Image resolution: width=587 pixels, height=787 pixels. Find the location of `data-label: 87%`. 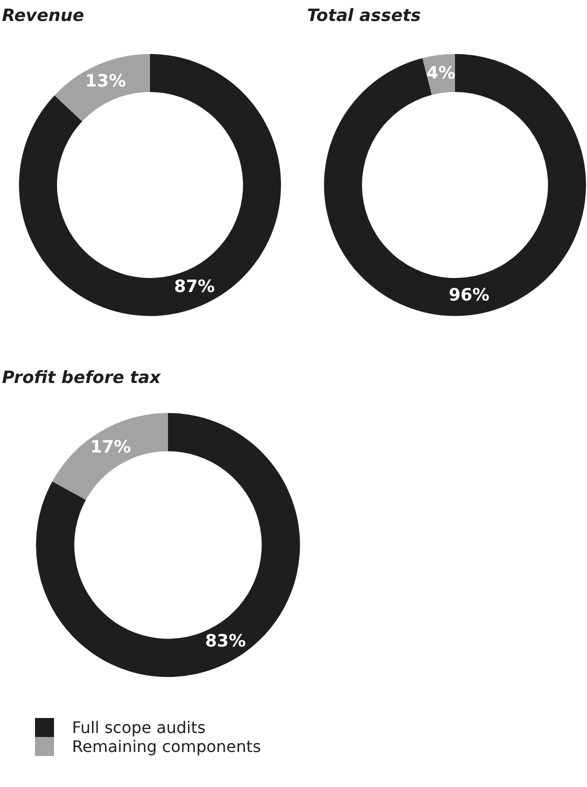

data-label: 87% is located at coordinates (194, 287).